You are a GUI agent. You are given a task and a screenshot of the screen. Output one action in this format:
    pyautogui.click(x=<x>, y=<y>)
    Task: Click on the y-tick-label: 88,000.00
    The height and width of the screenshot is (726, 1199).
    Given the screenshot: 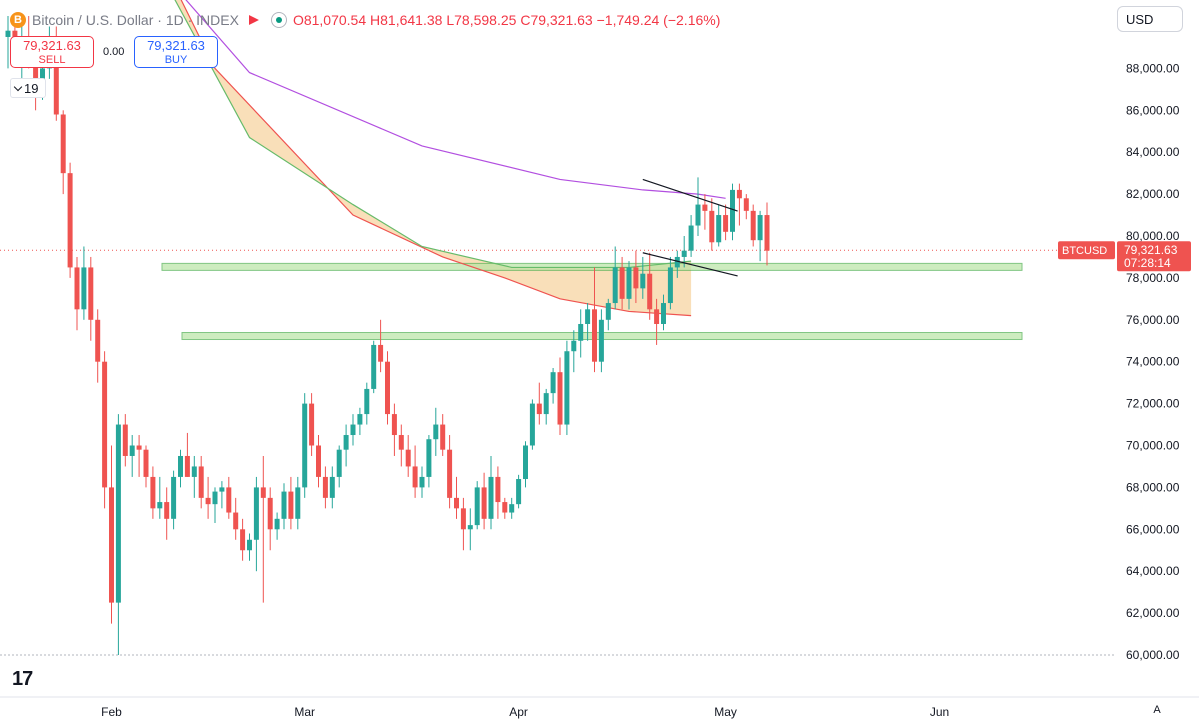 What is the action you would take?
    pyautogui.click(x=1153, y=68)
    